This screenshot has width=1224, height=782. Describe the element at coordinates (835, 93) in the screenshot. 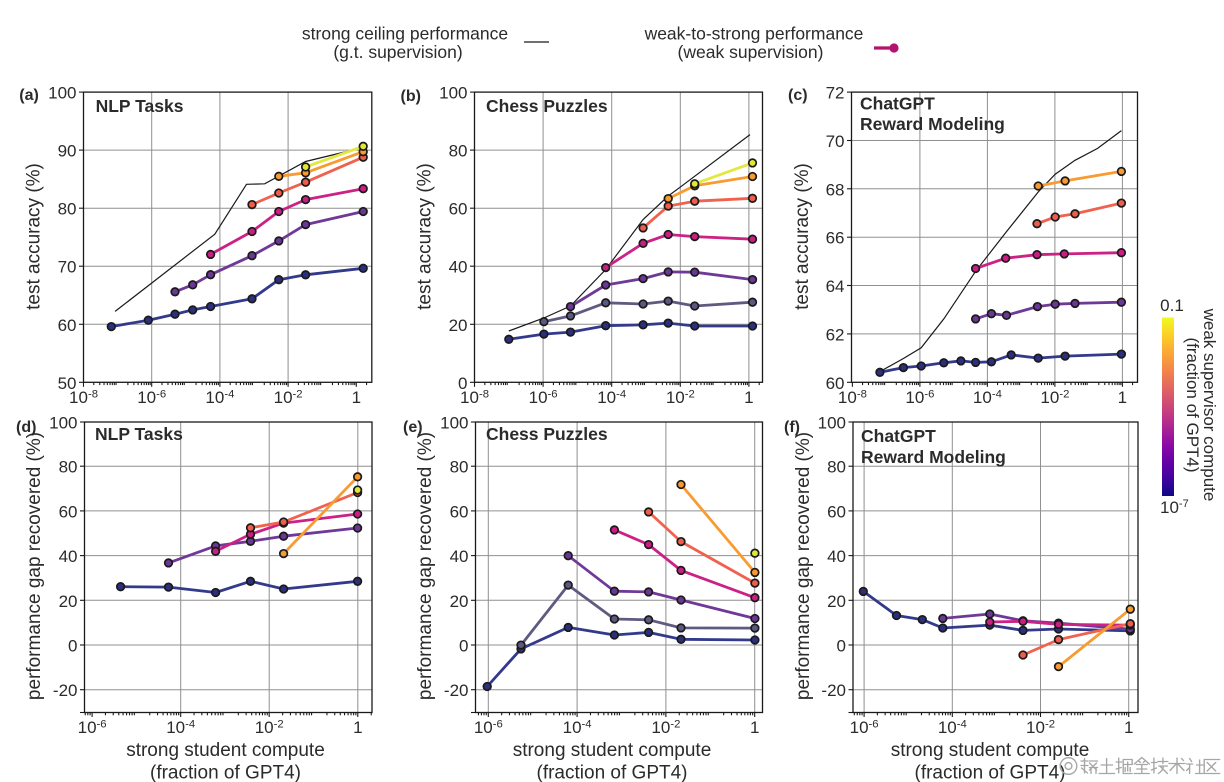

I see `svg-text: 72` at that location.